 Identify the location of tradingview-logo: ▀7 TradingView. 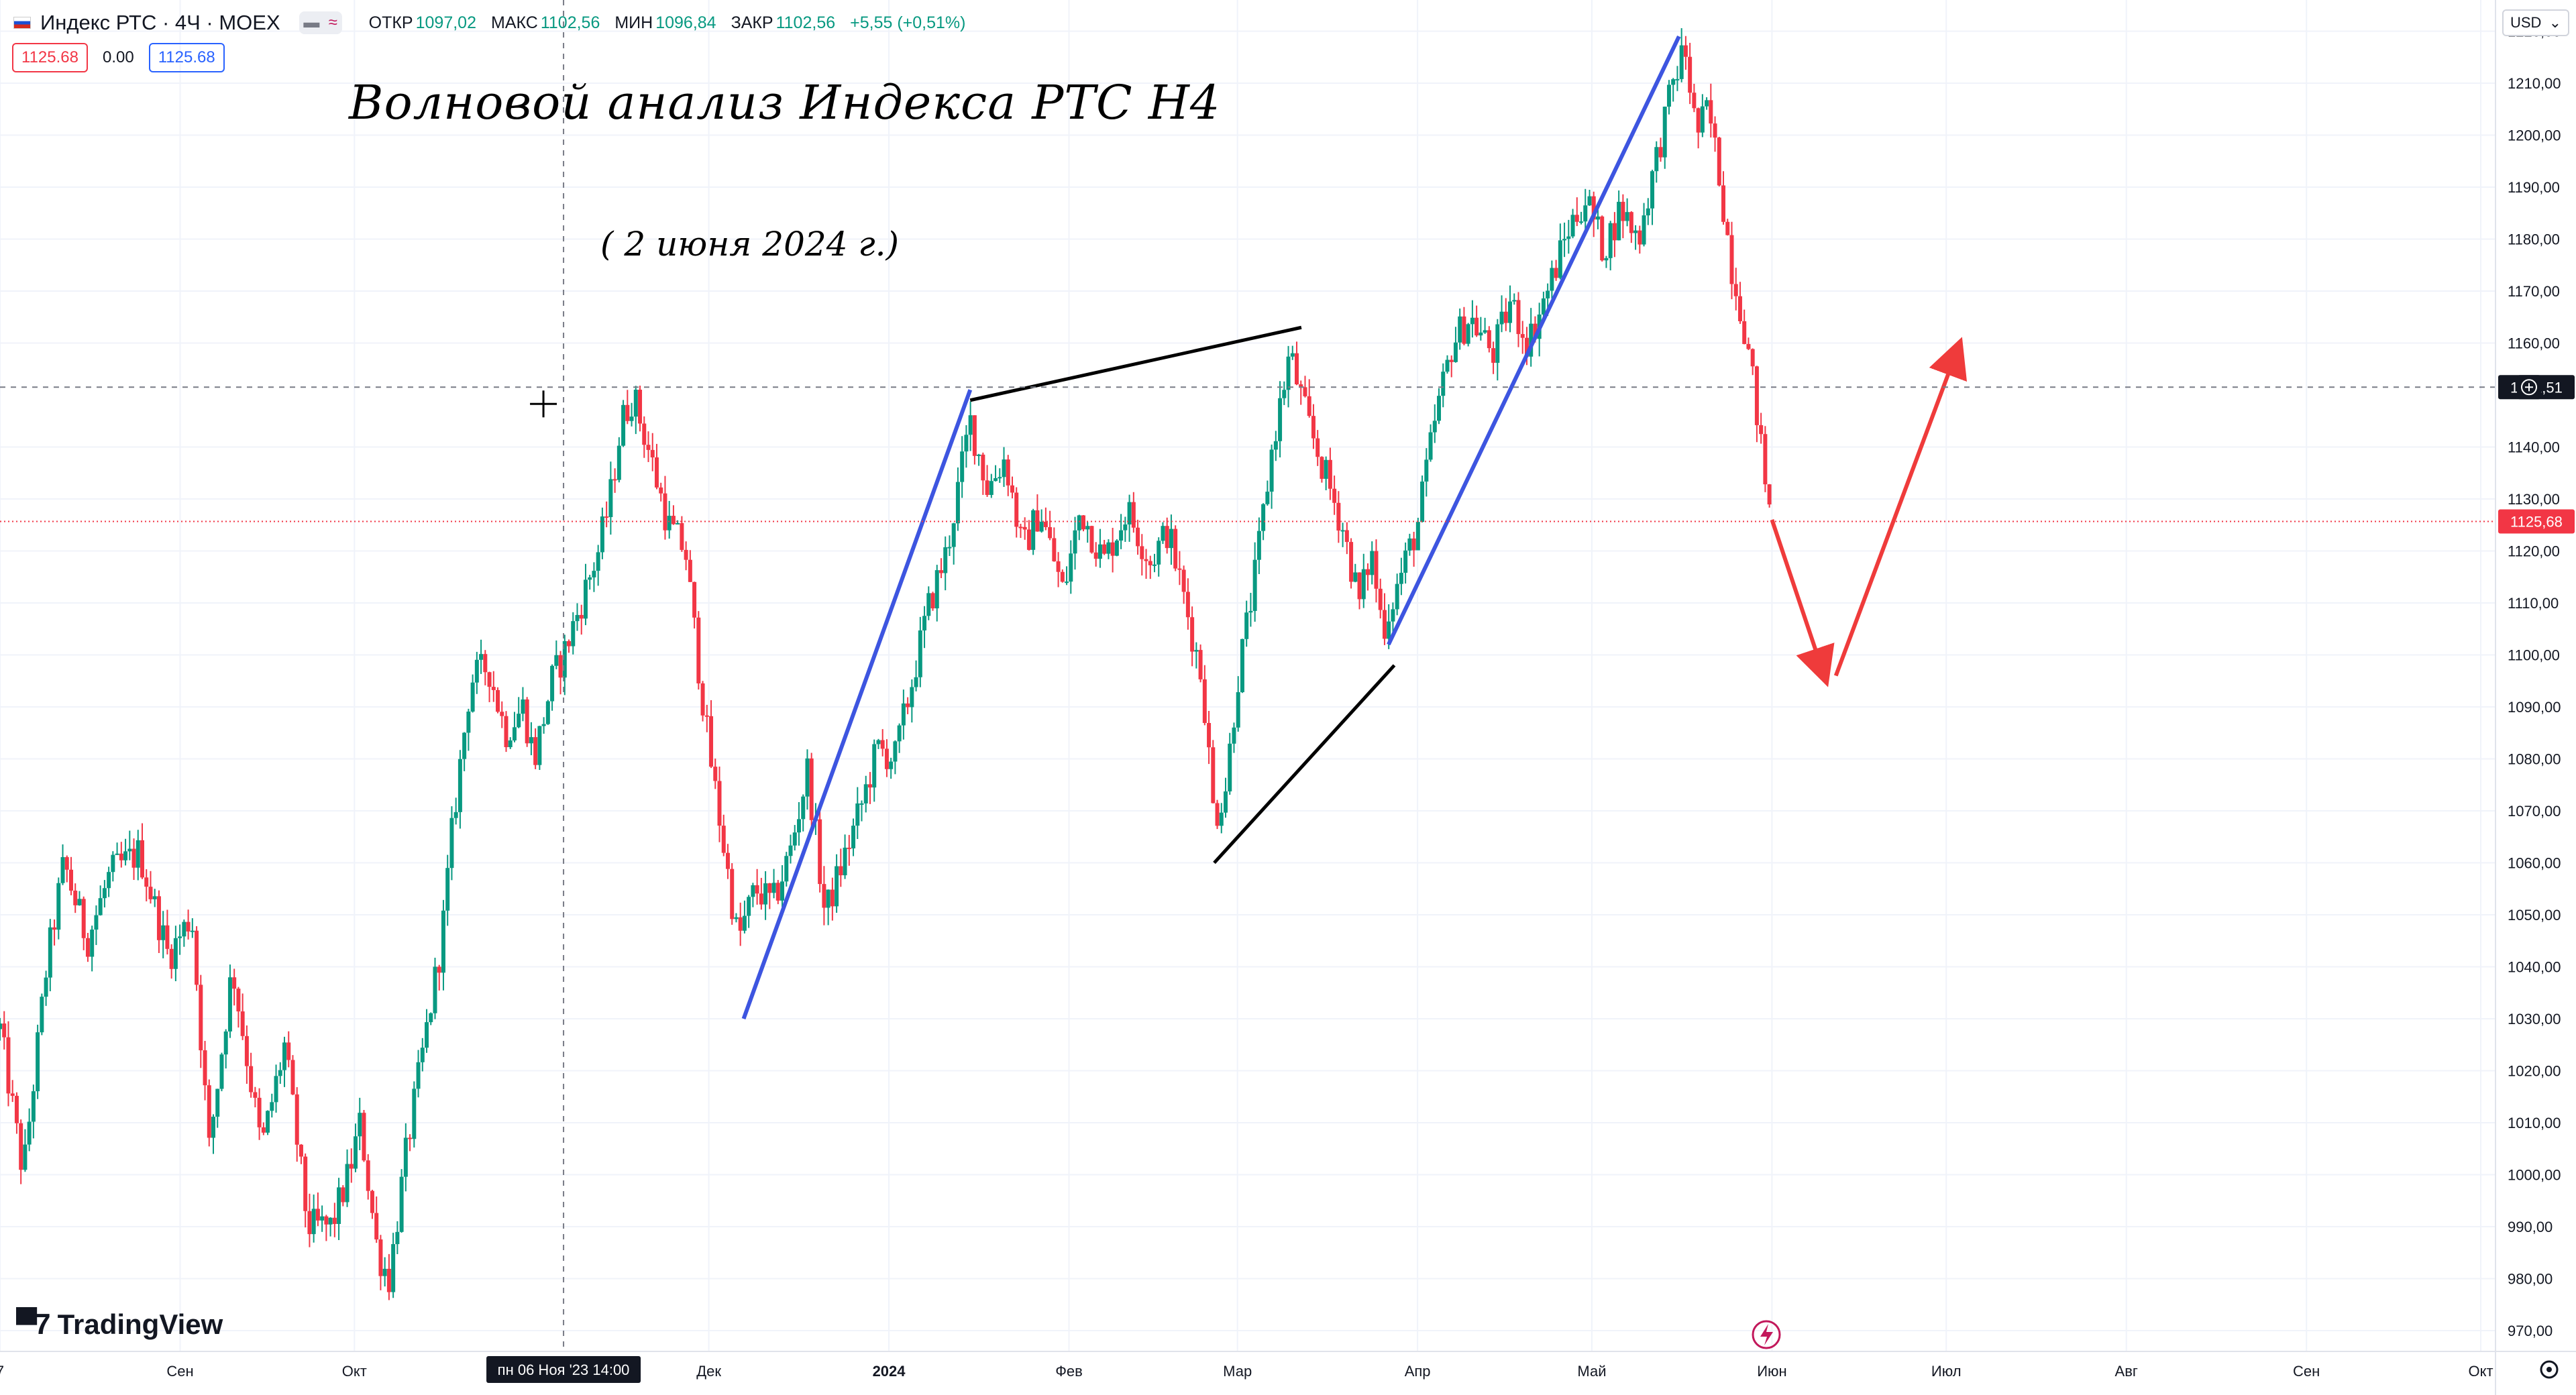
(119, 1324).